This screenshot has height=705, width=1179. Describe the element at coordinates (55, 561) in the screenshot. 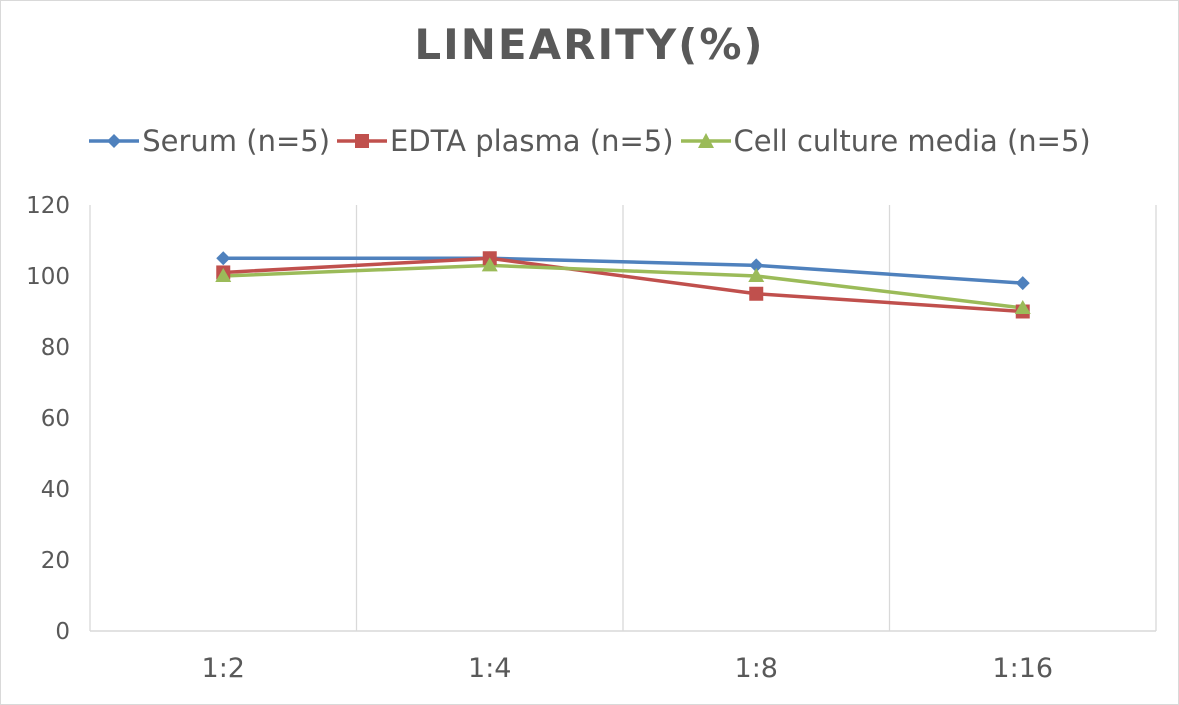

I see `y-tick-label: 20` at that location.